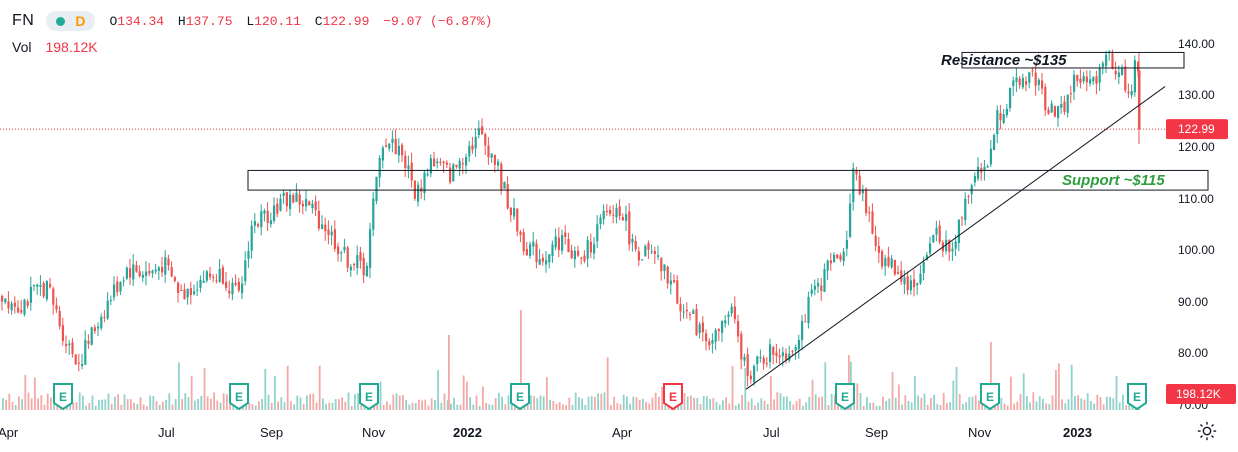  What do you see at coordinates (1196, 199) in the screenshot?
I see `y-axis-tick-label: 110.00` at bounding box center [1196, 199].